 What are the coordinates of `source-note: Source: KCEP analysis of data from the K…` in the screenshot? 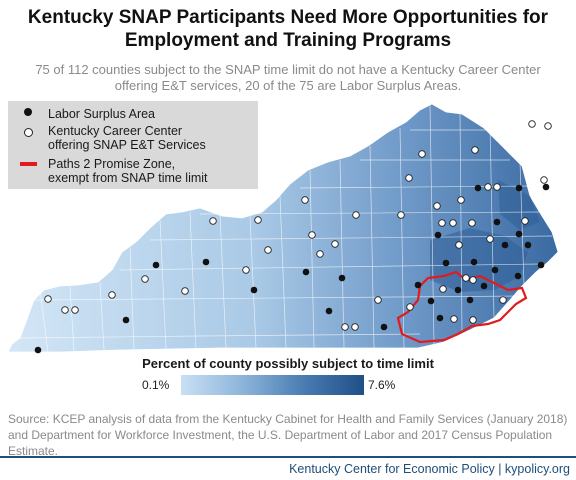 It's located at (288, 435).